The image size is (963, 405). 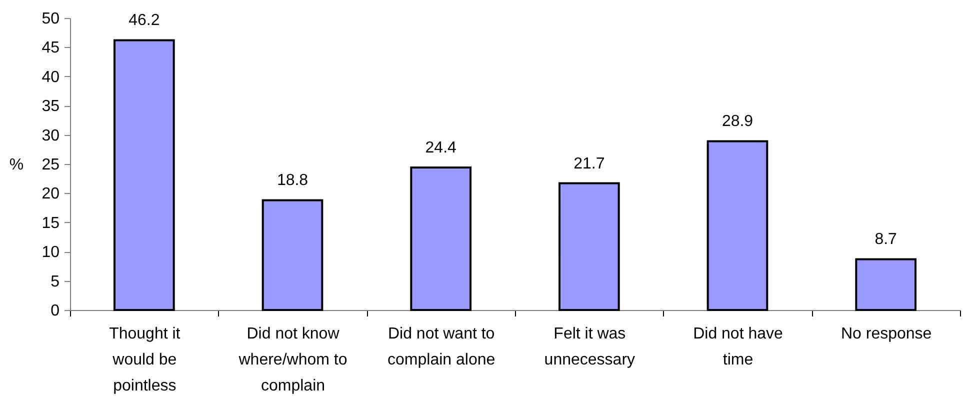 I want to click on x-tick-label: Thought it would be pointless, so click(x=145, y=360).